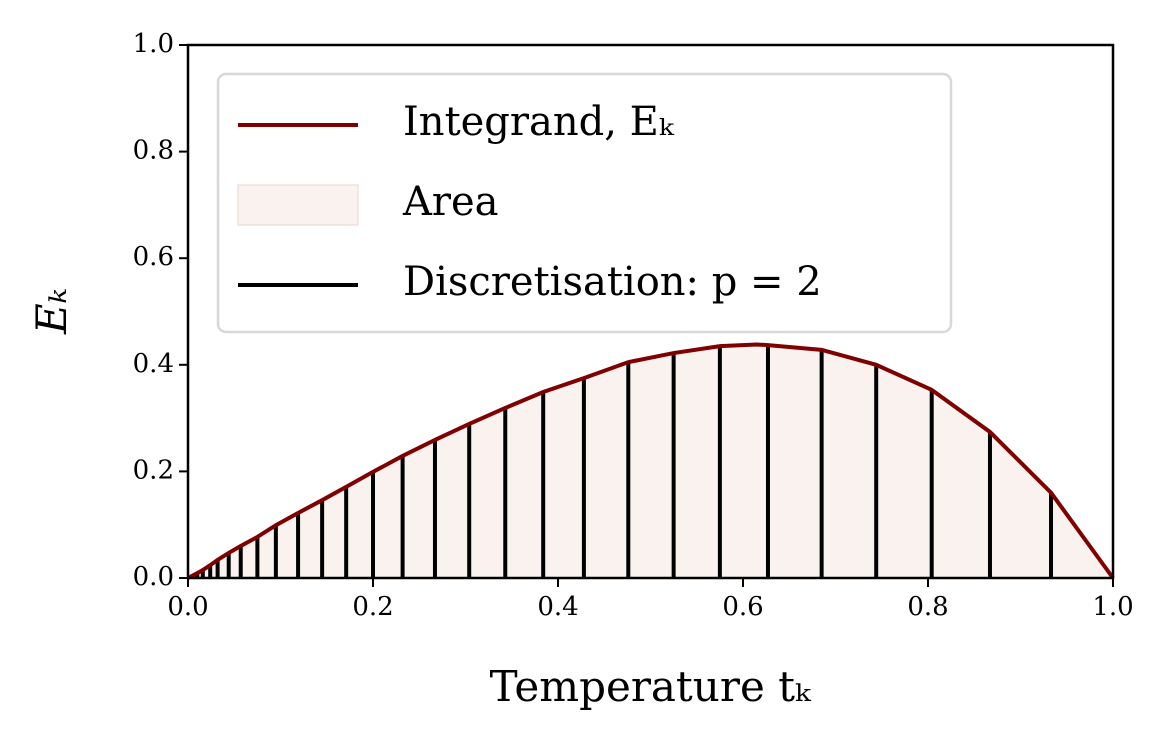  Describe the element at coordinates (557, 607) in the screenshot. I see `x-tick-label: 0.4` at that location.